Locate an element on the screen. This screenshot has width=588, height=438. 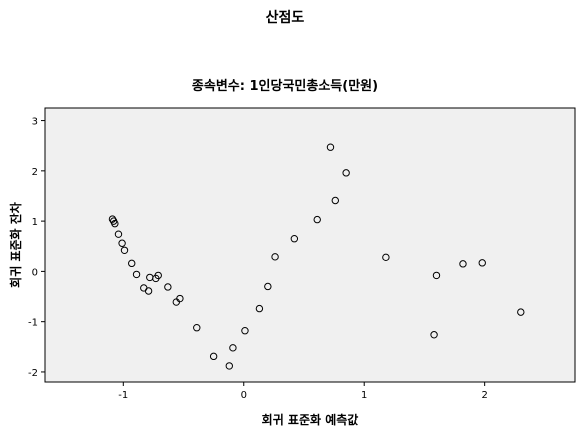
y-tick-label: -2 is located at coordinates (33, 373).